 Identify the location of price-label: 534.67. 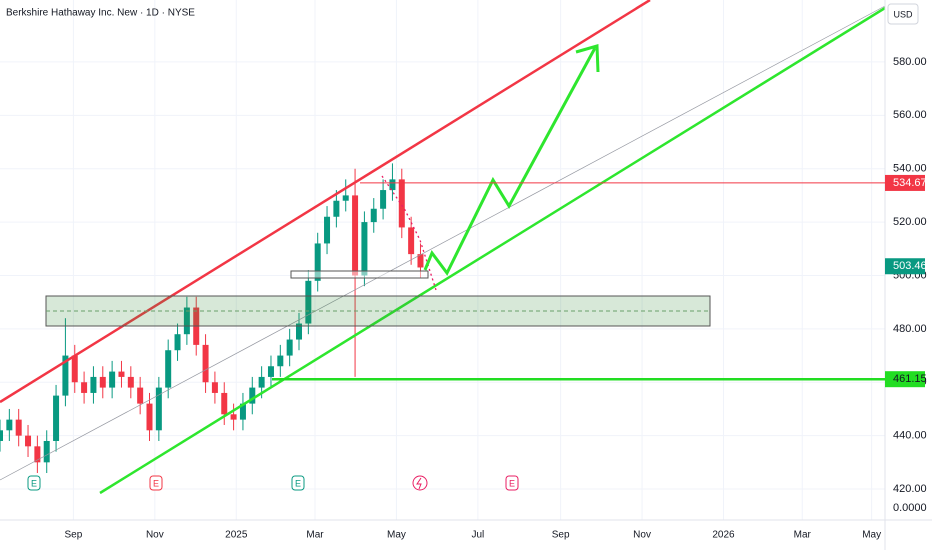
(910, 183).